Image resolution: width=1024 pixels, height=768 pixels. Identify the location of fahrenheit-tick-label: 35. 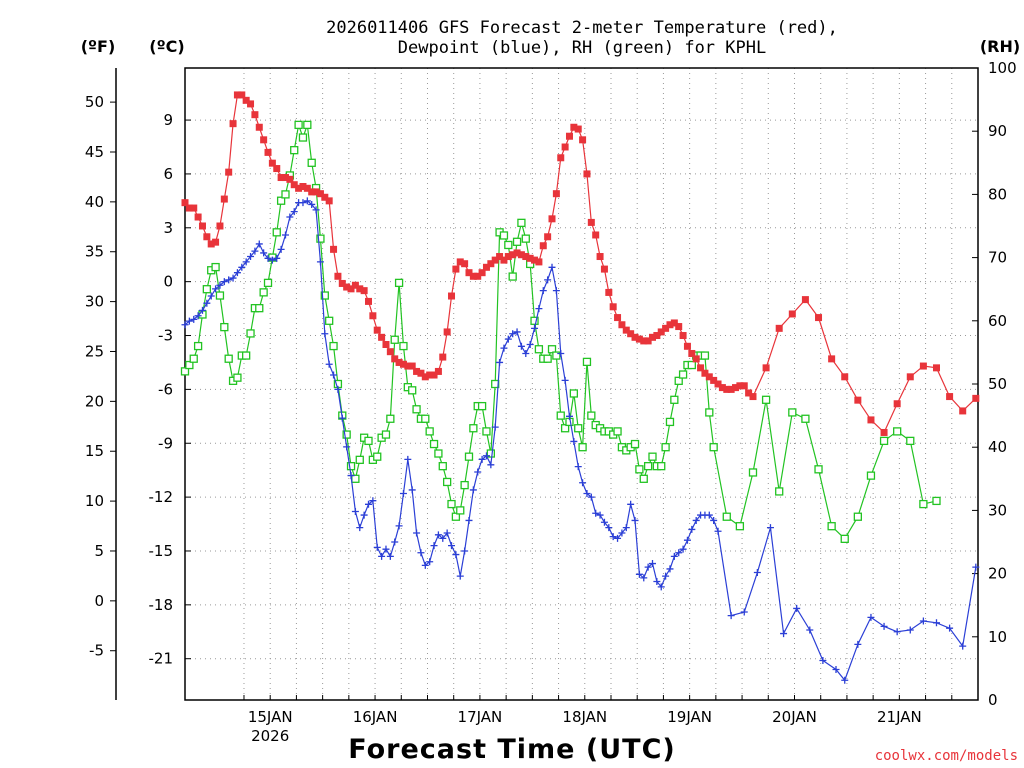
(94, 252).